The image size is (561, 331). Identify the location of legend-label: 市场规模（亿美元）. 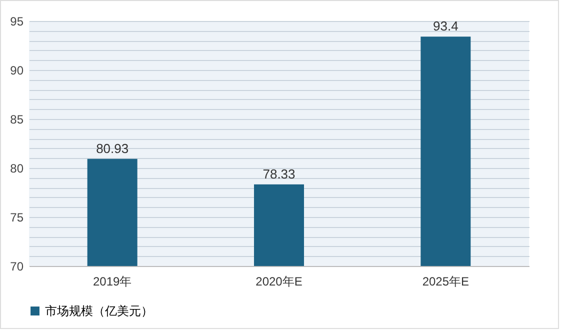
(99, 311).